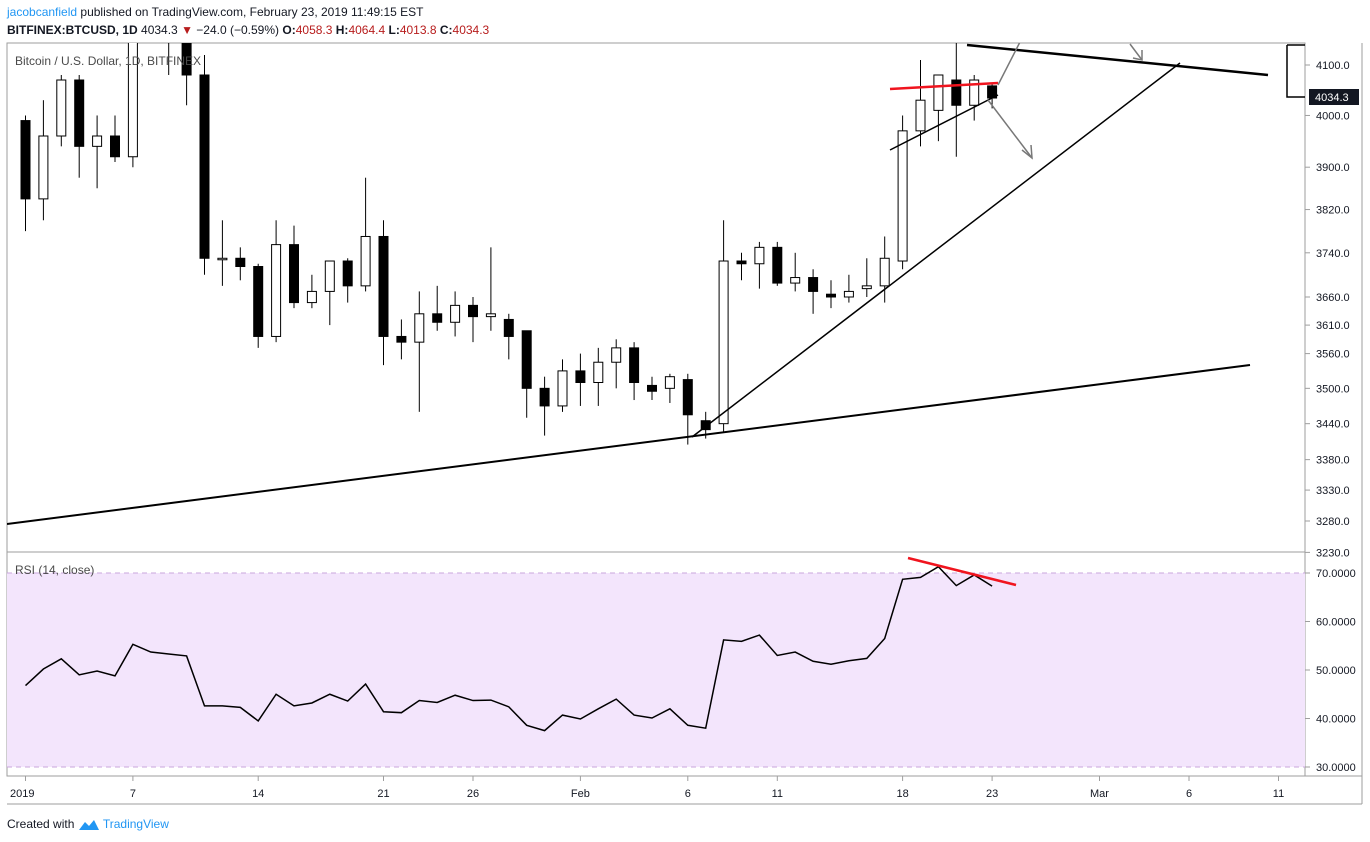 Image resolution: width=1370 pixels, height=842 pixels. Describe the element at coordinates (1009, 64) in the screenshot. I see `up-arrow-line` at that location.